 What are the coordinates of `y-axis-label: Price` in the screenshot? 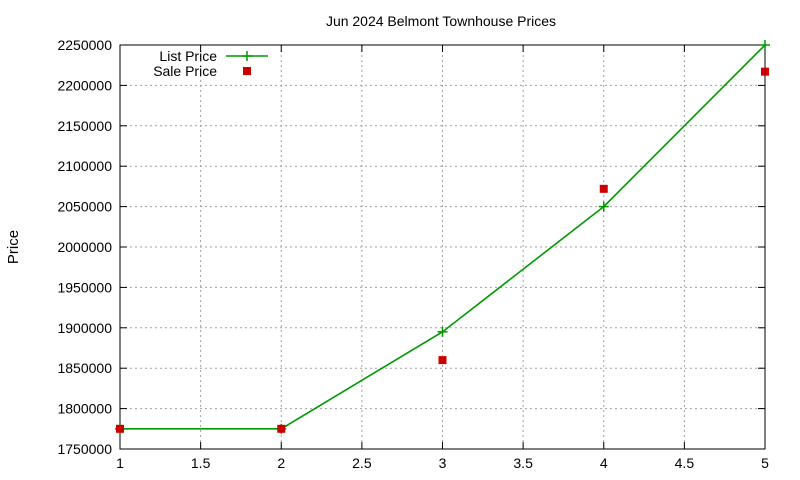 It's located at (13, 247).